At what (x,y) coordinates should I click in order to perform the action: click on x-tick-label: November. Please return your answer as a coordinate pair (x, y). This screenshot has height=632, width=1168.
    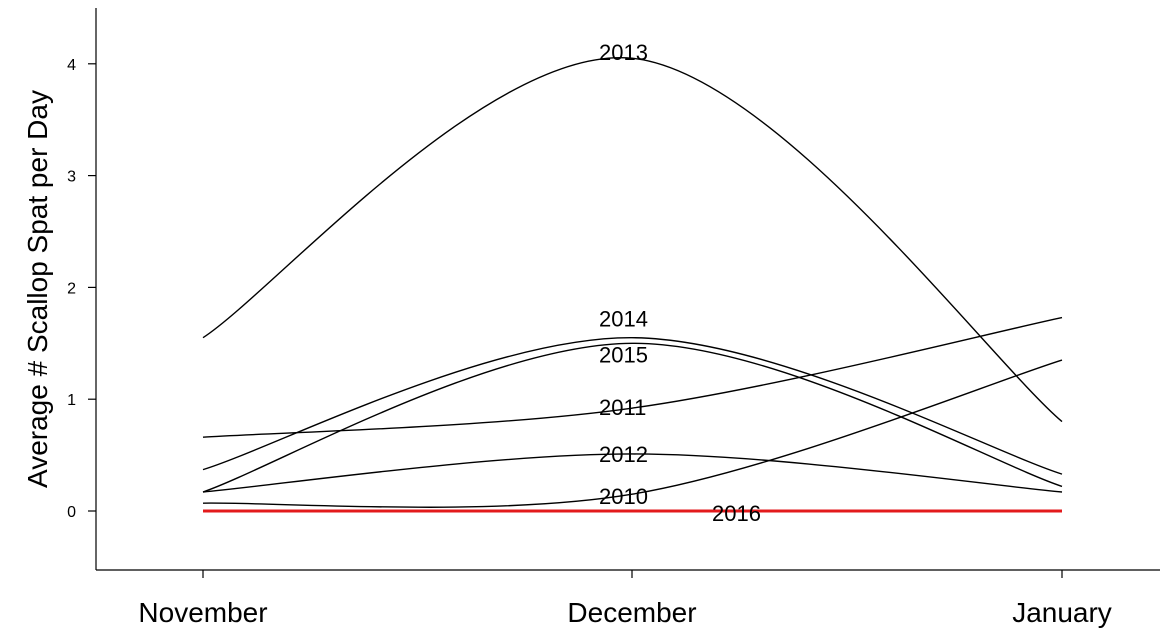
    Looking at the image, I should click on (202, 612).